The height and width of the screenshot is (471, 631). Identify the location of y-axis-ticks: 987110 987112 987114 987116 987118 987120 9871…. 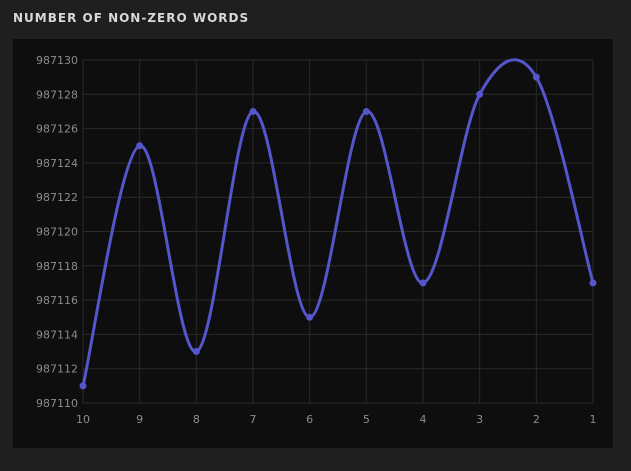
(57, 232).